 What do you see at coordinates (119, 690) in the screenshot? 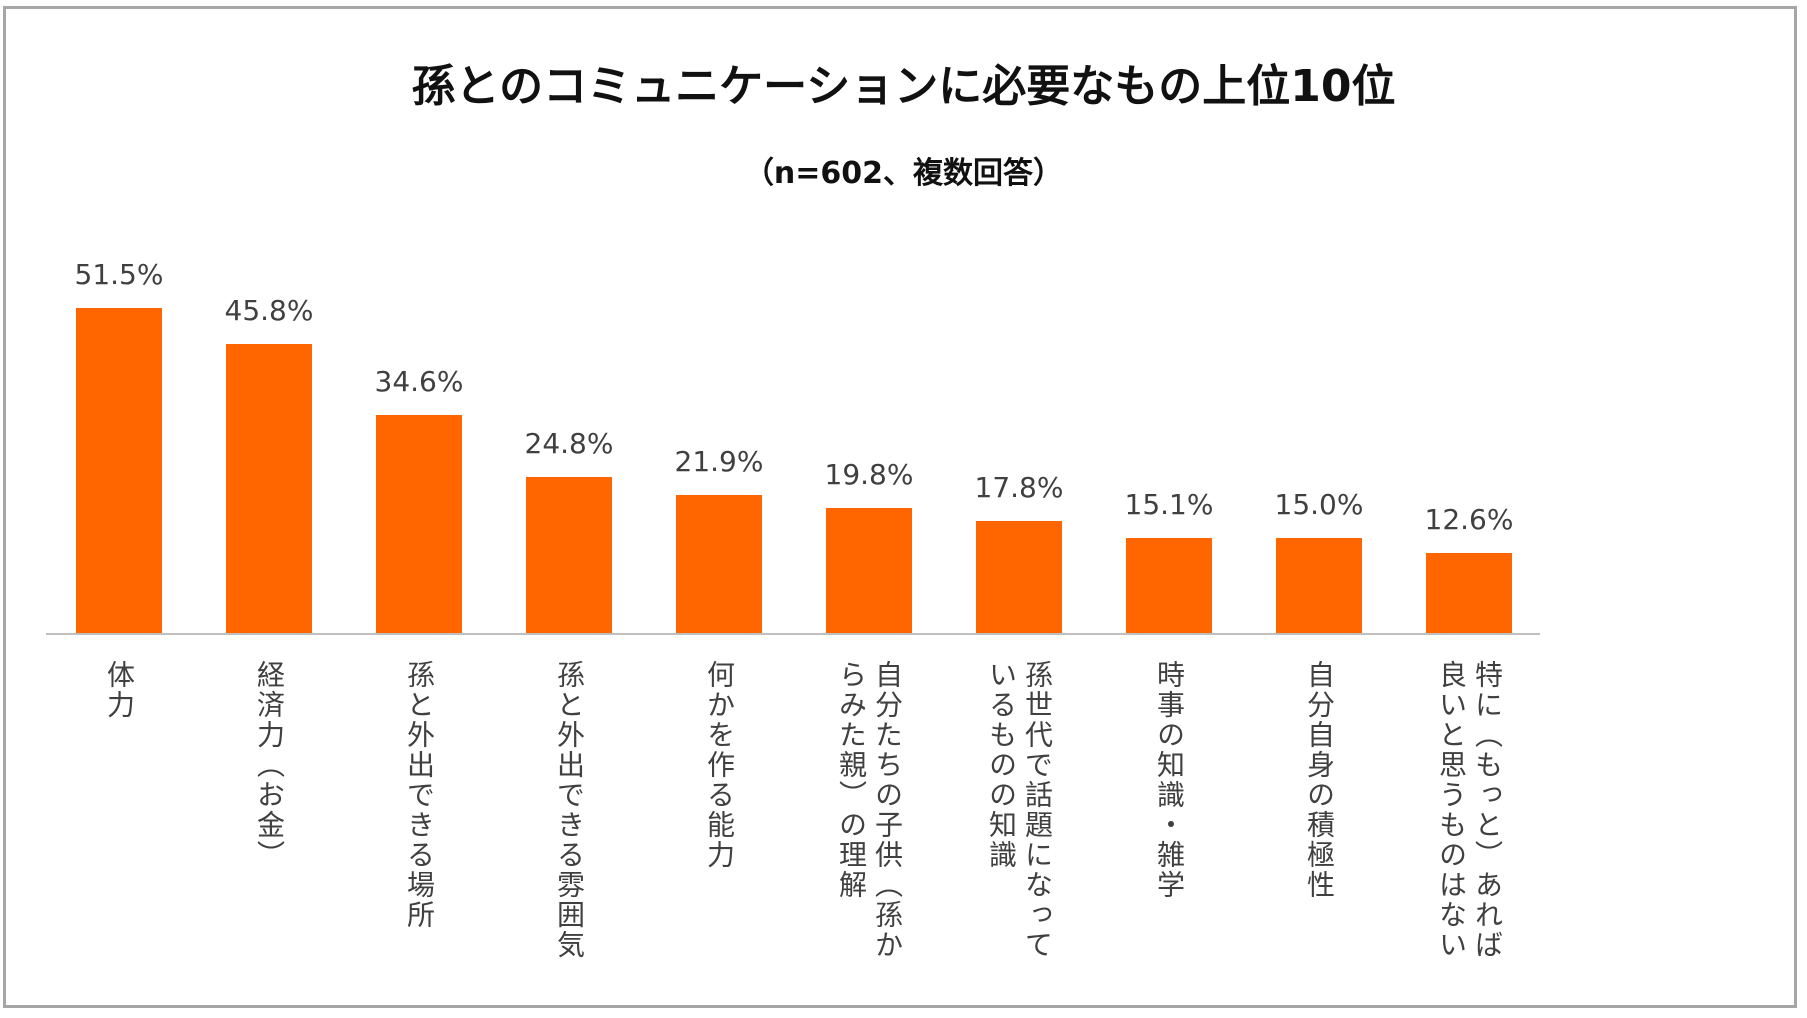
I see `category-label: 体力` at bounding box center [119, 690].